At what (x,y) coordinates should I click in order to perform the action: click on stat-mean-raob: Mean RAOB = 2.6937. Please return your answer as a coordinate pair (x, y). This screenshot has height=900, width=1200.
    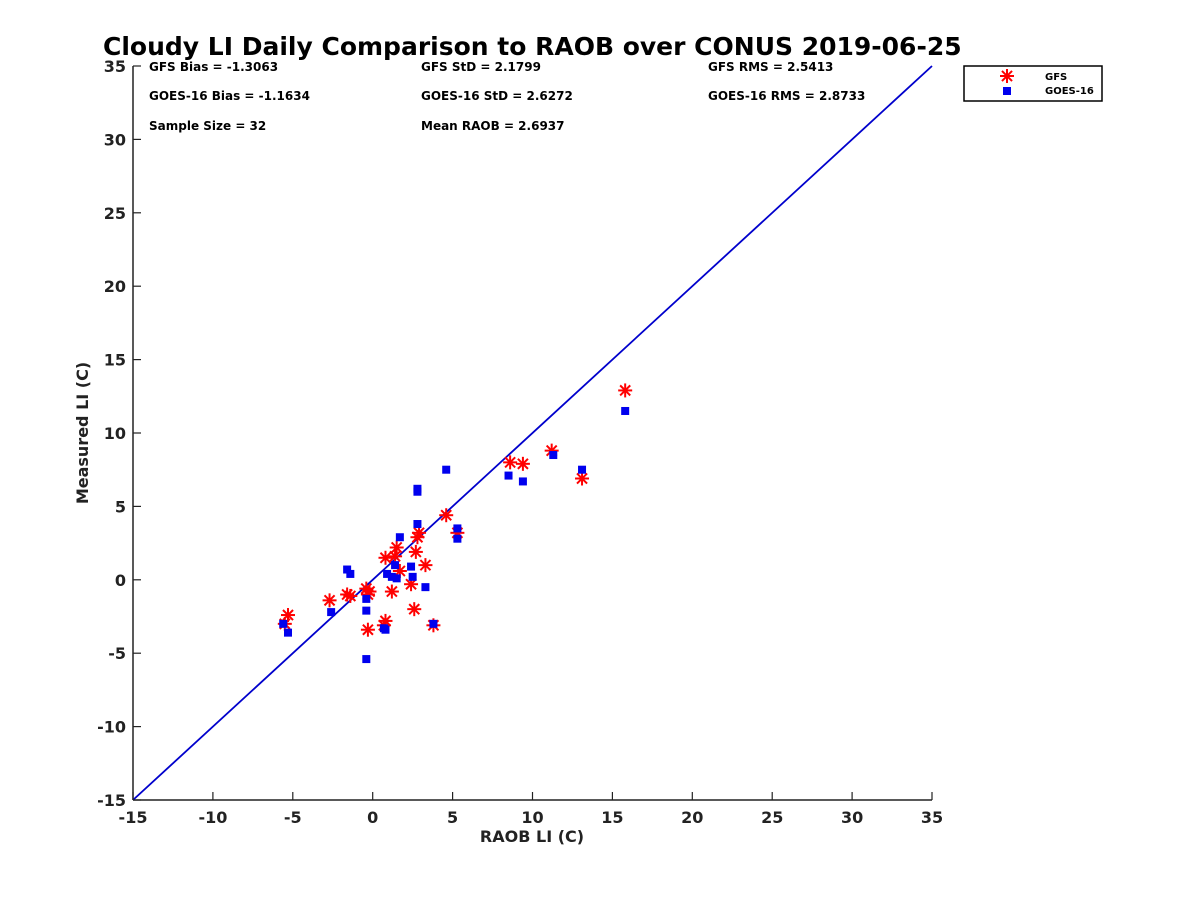
    Looking at the image, I should click on (493, 126).